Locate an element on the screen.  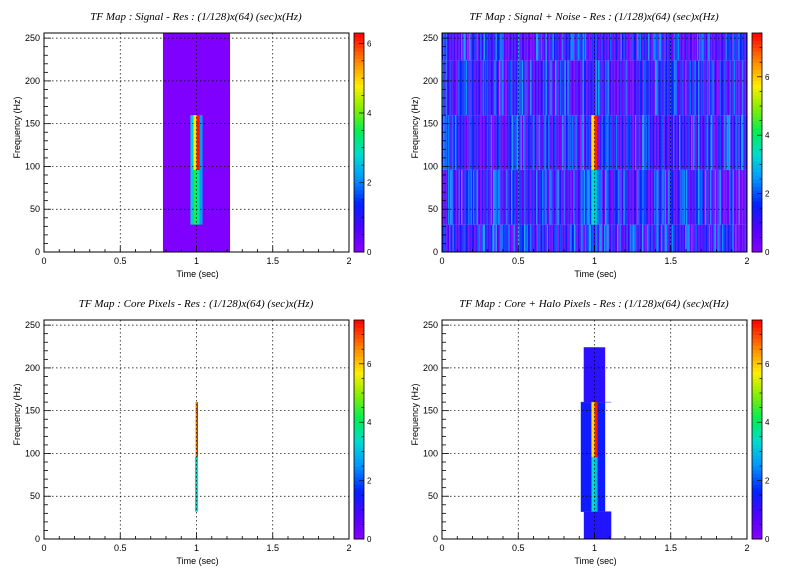
y-tick-label: 50 is located at coordinates (35, 209).